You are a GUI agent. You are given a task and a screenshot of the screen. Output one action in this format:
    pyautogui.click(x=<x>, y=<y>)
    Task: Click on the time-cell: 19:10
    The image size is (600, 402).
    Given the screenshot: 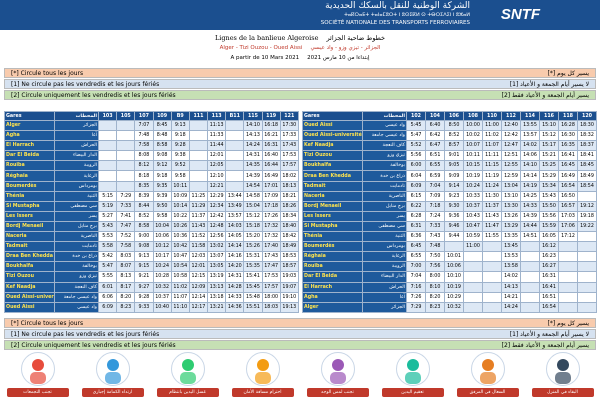 What is the action you would take?
    pyautogui.click(x=289, y=297)
    